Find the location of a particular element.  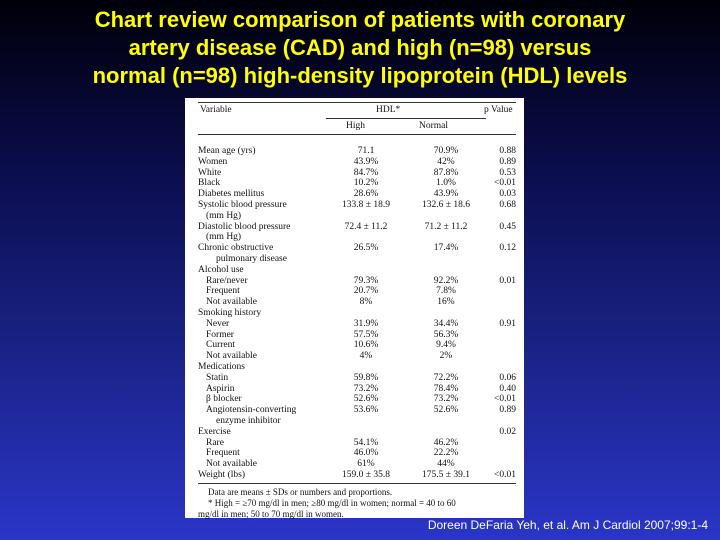

table-bottom-rule is located at coordinates (357, 483).